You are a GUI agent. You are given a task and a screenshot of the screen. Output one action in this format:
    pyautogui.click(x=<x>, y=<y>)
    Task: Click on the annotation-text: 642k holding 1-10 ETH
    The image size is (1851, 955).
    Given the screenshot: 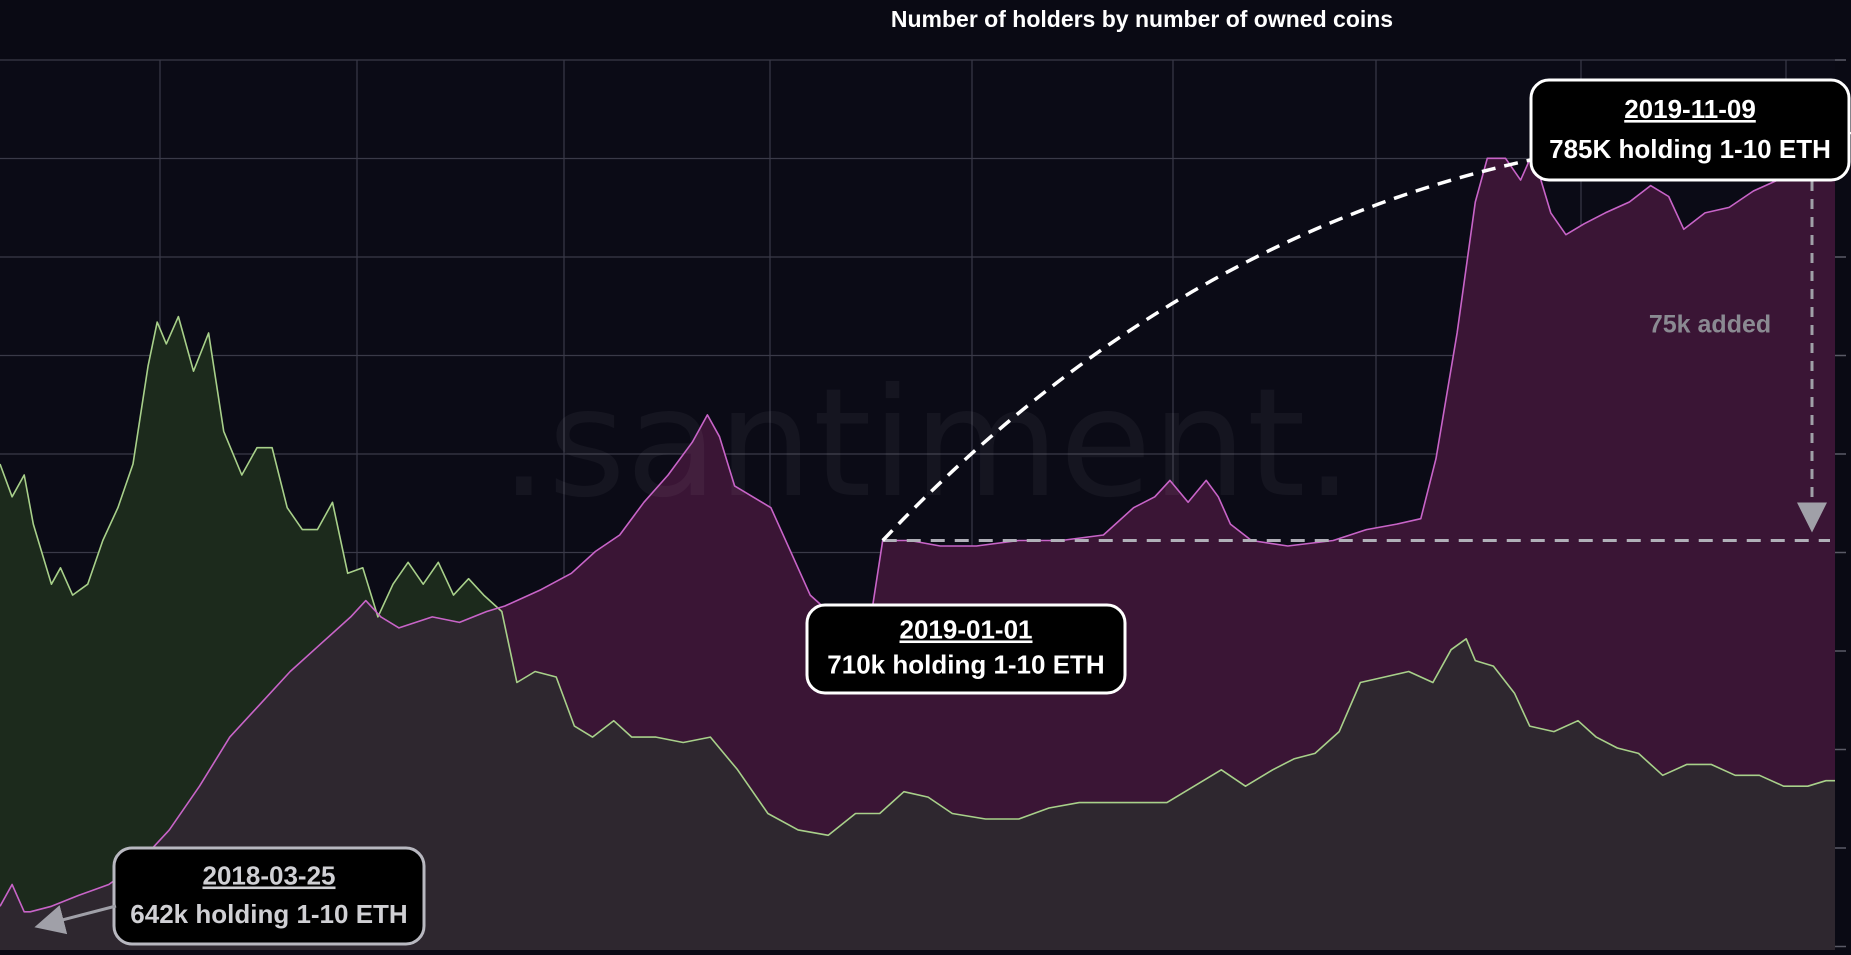 What is the action you would take?
    pyautogui.click(x=268, y=914)
    